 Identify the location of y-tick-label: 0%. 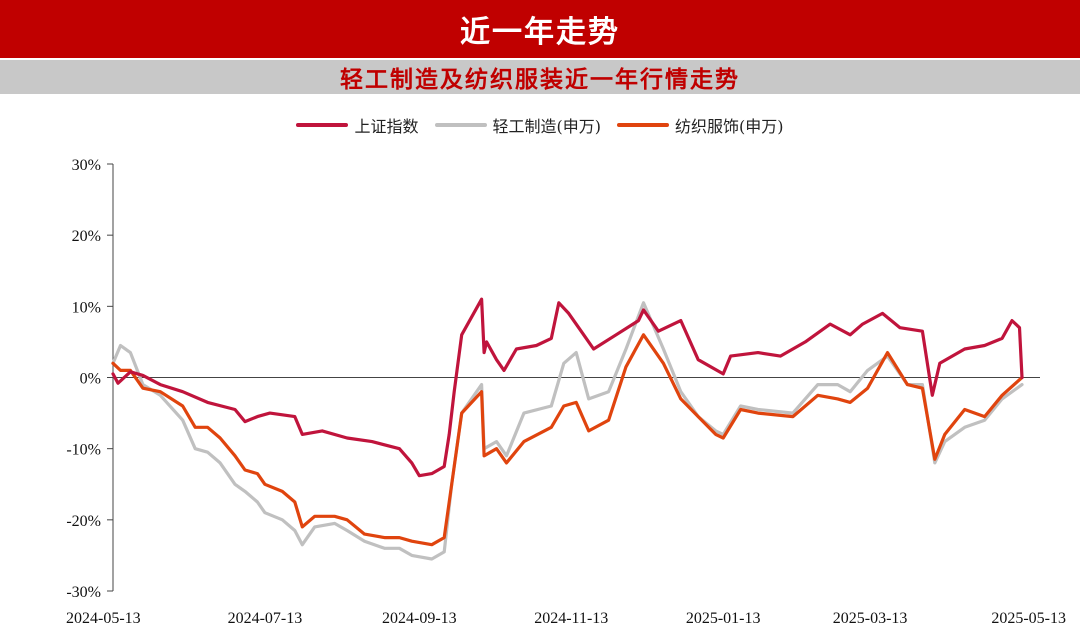
(90, 379).